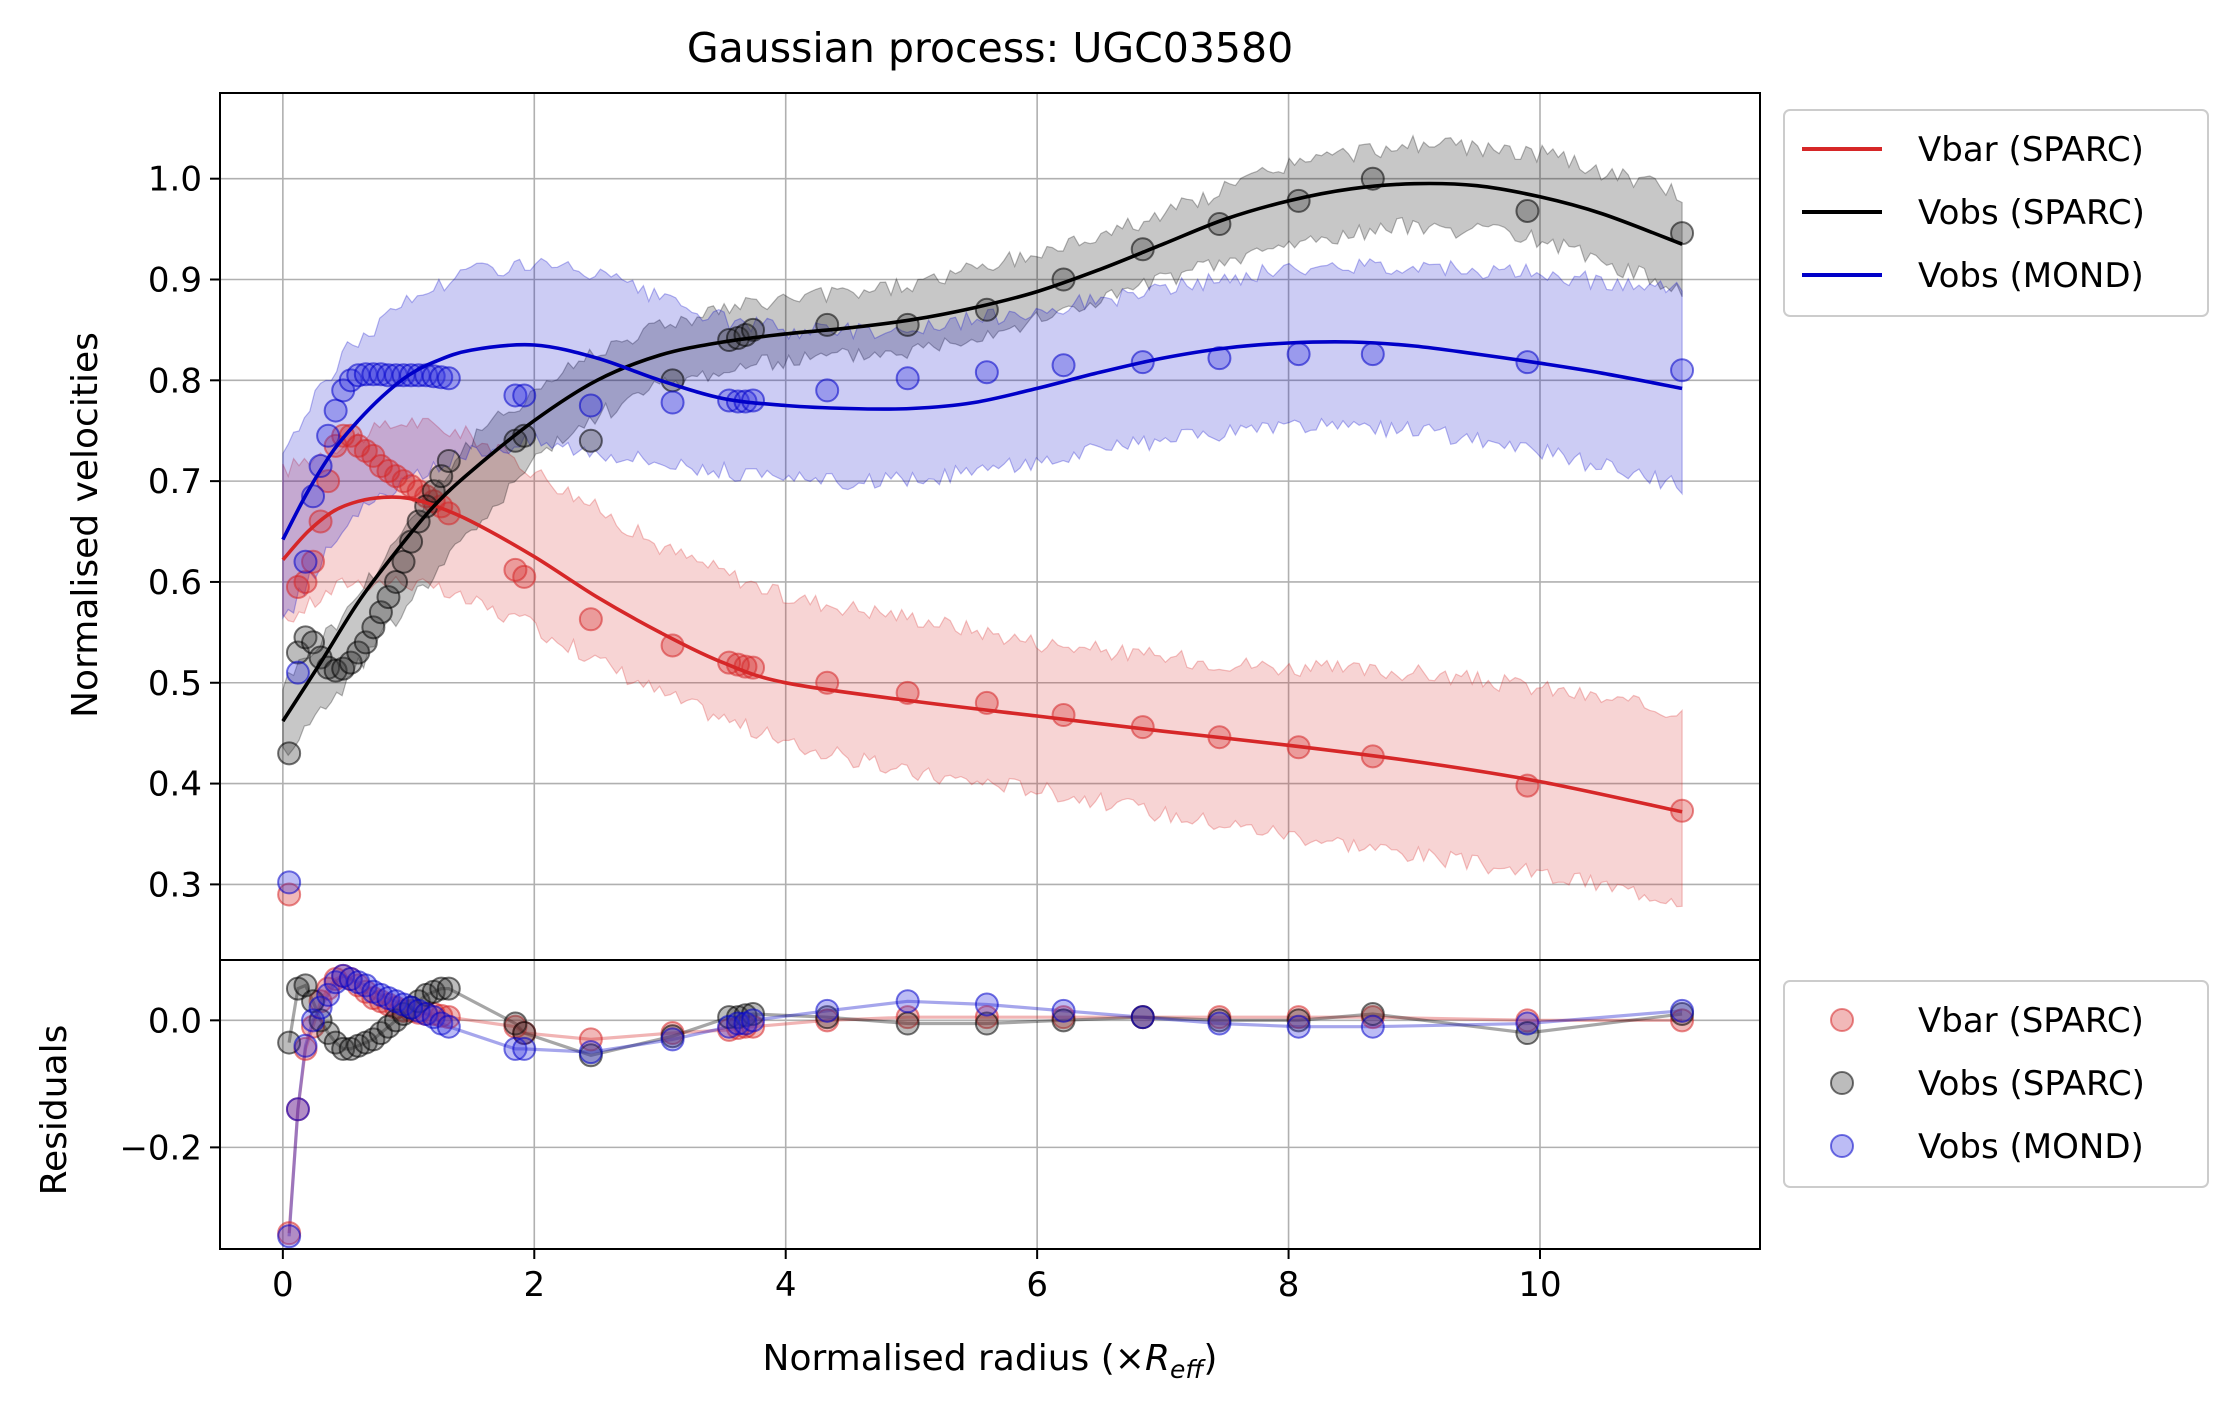 This screenshot has width=2233, height=1410. Describe the element at coordinates (2031, 213) in the screenshot. I see `legend-line-label: Vobs (SPARC)` at that location.